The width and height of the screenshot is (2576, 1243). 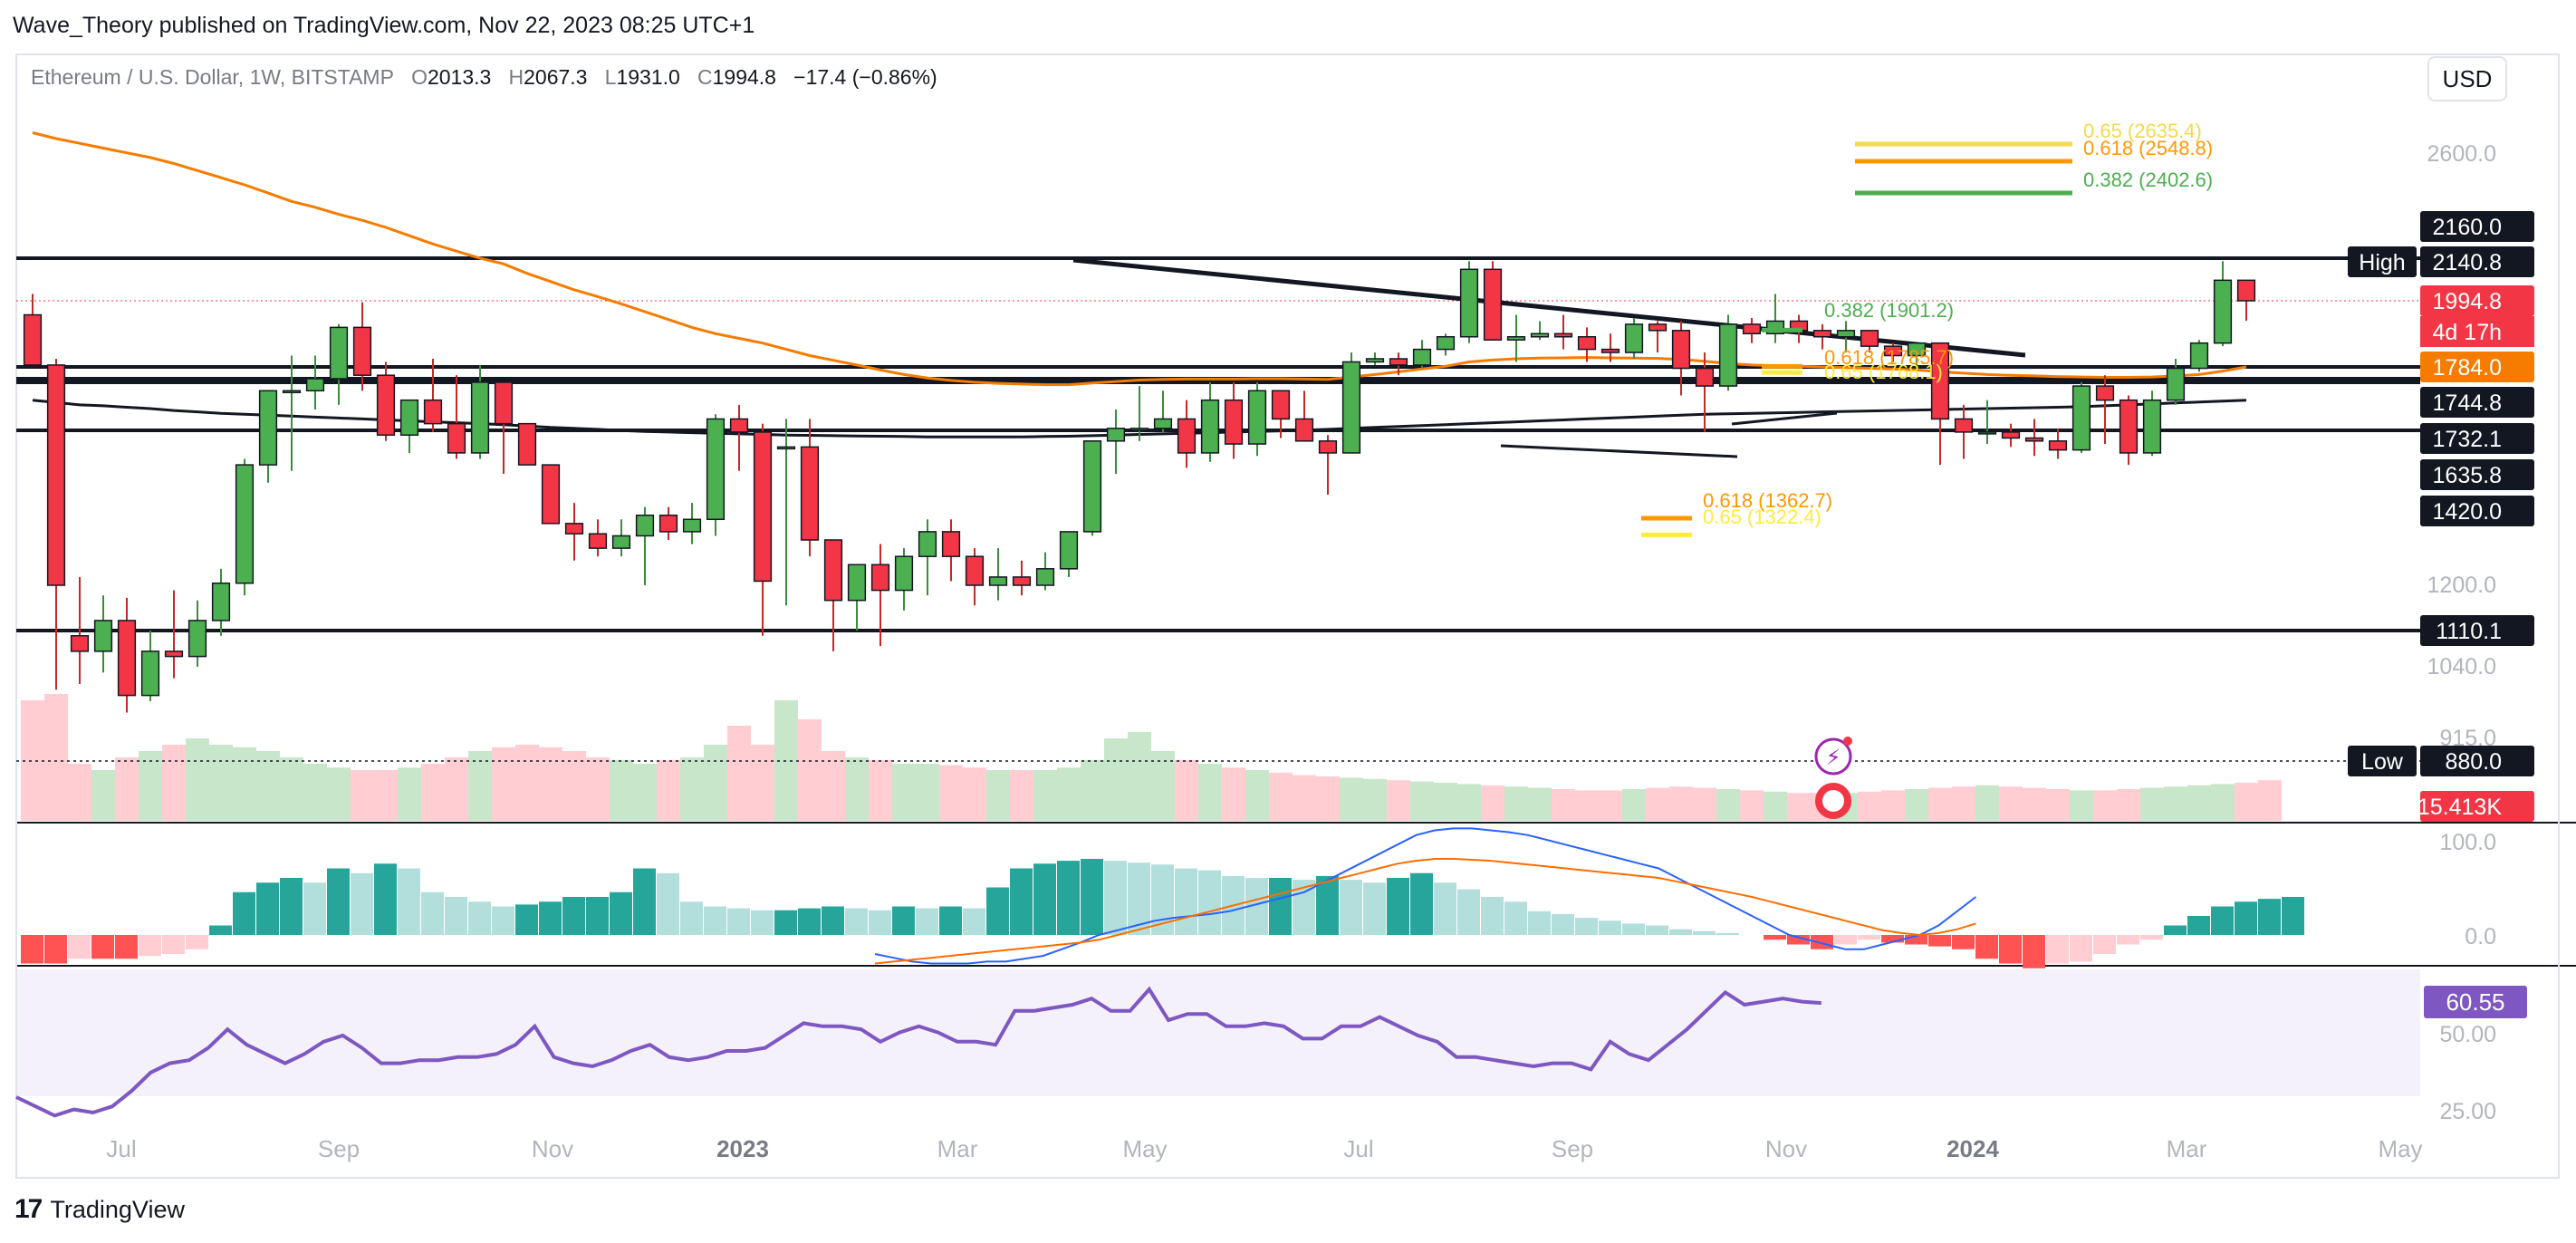 What do you see at coordinates (2469, 631) in the screenshot?
I see `price-badge-label: 1110.1` at bounding box center [2469, 631].